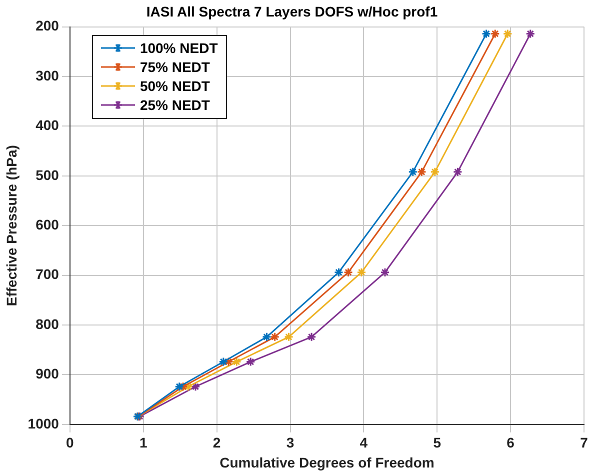  Describe the element at coordinates (48, 324) in the screenshot. I see `y-tick-label: 800` at that location.